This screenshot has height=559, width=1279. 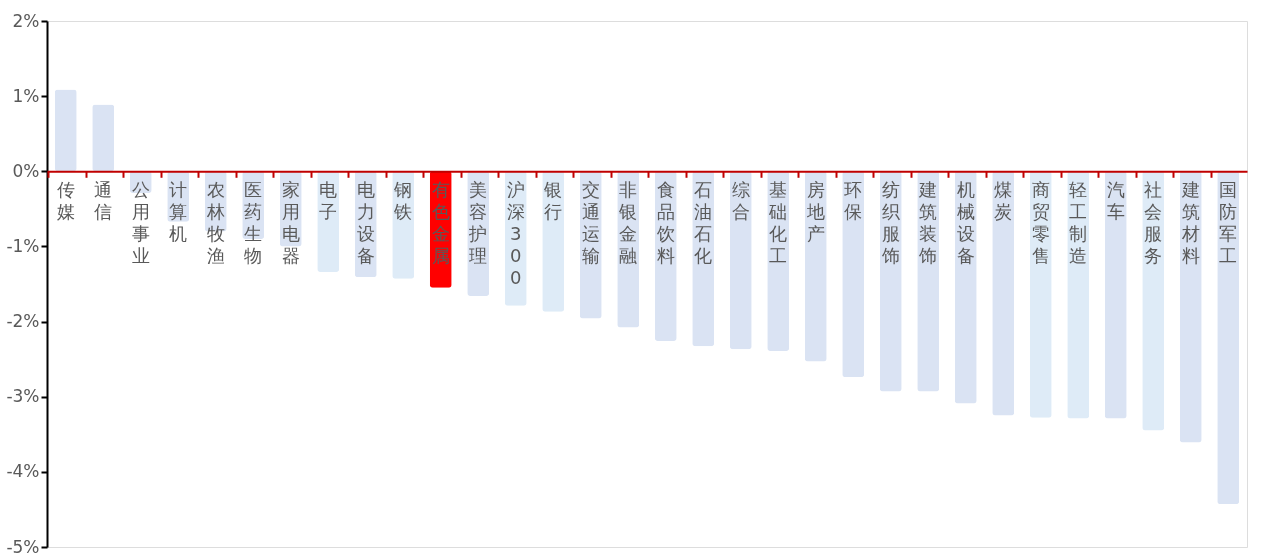 I want to click on x-tick-label: 社会服务, so click(x=1153, y=222).